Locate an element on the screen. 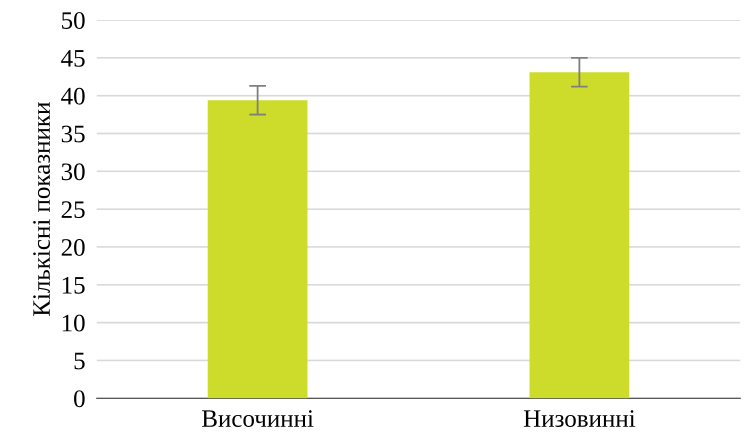 Image resolution: width=744 pixels, height=445 pixels. y-tick-label: 50 is located at coordinates (73, 20).